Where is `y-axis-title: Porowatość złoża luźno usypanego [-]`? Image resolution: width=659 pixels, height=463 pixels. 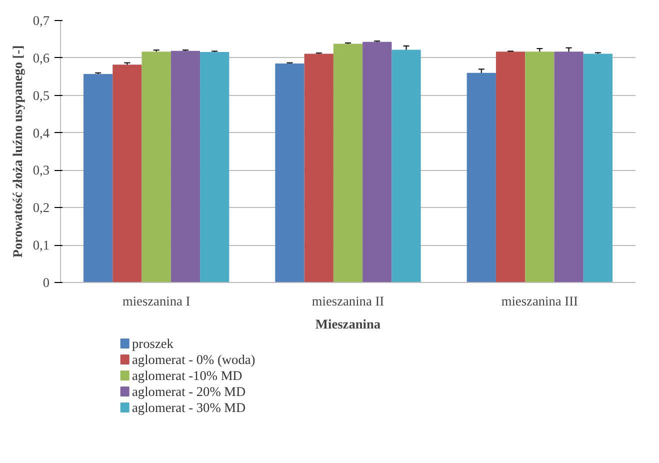
y-axis-title: Porowatość złoża luźno usypanego [-] is located at coordinates (17, 151).